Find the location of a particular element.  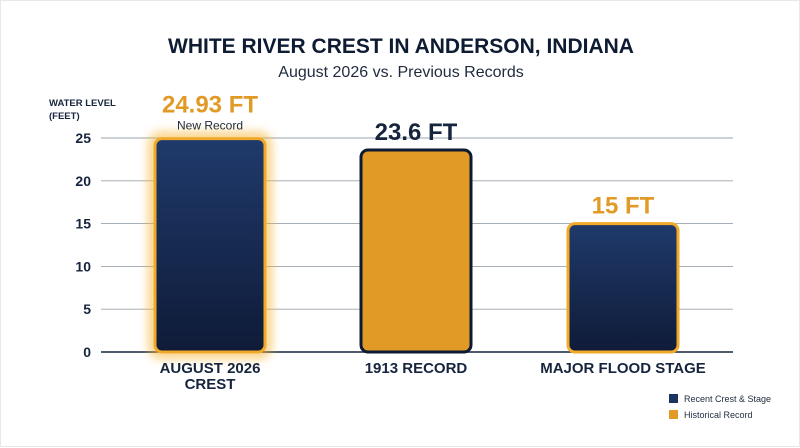

data-label: 15 FT is located at coordinates (623, 206).